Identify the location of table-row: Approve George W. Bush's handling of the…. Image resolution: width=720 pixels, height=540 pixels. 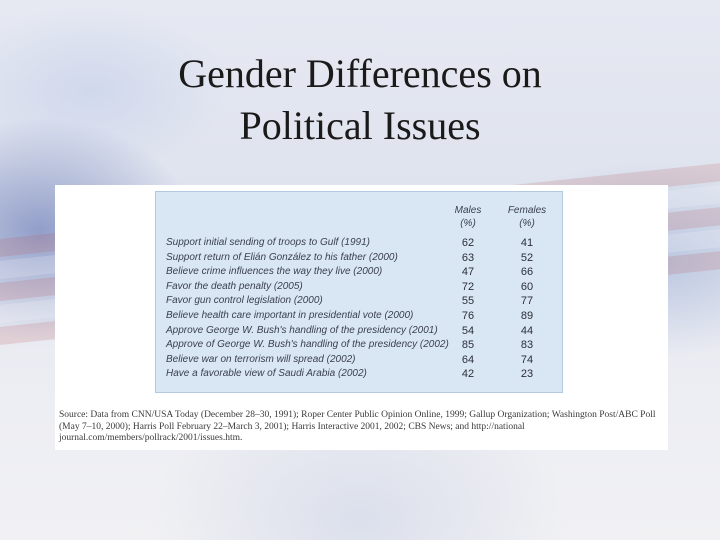
(363, 331).